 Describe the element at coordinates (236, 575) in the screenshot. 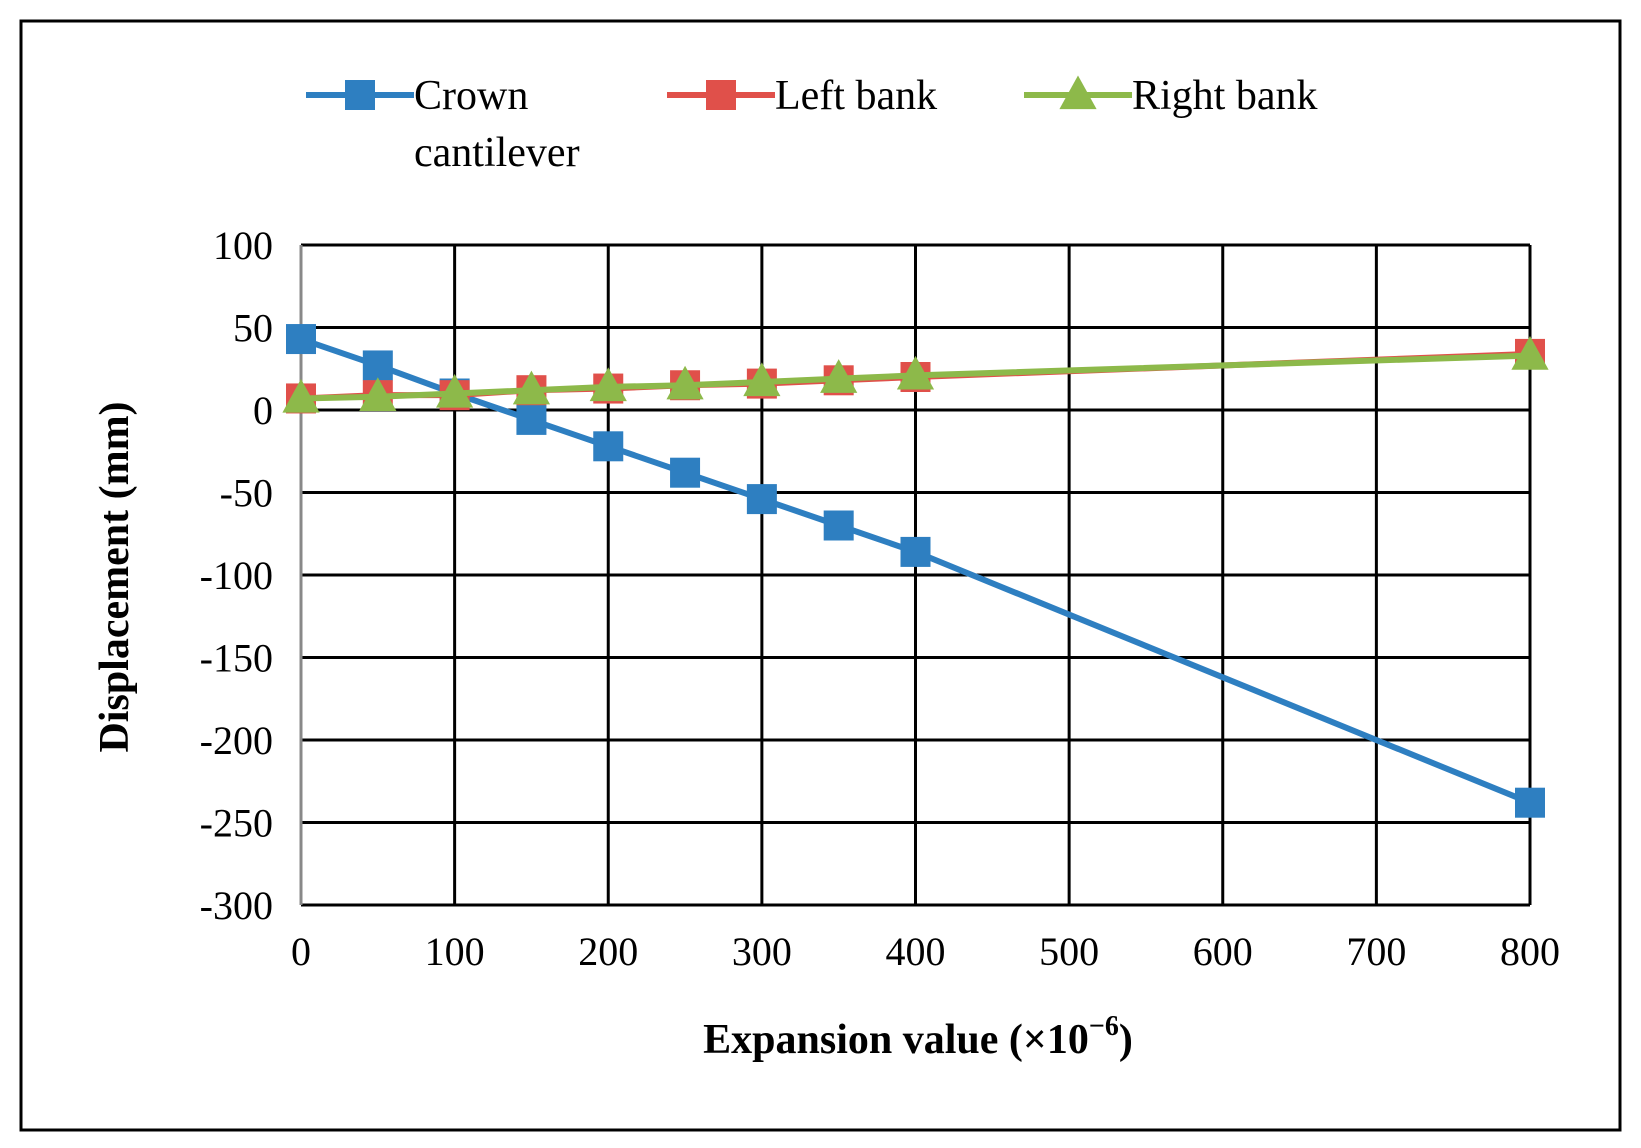

I see `y-tick-label: -100` at that location.